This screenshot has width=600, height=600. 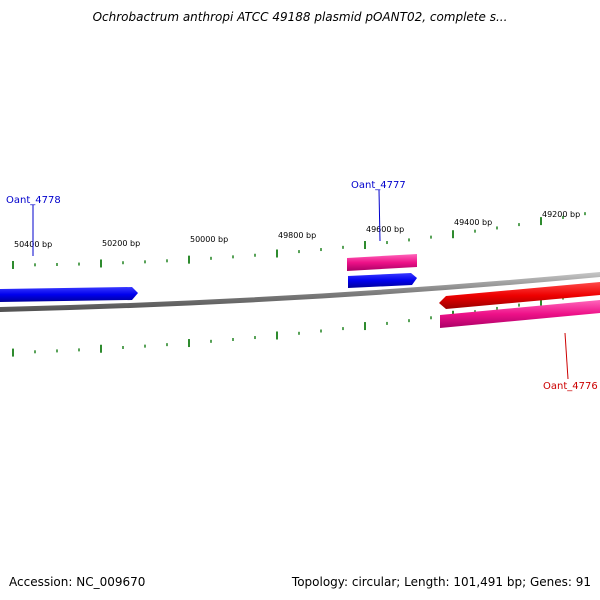 I want to click on gene-label-oant-4778: Oant_4778, so click(x=33, y=200).